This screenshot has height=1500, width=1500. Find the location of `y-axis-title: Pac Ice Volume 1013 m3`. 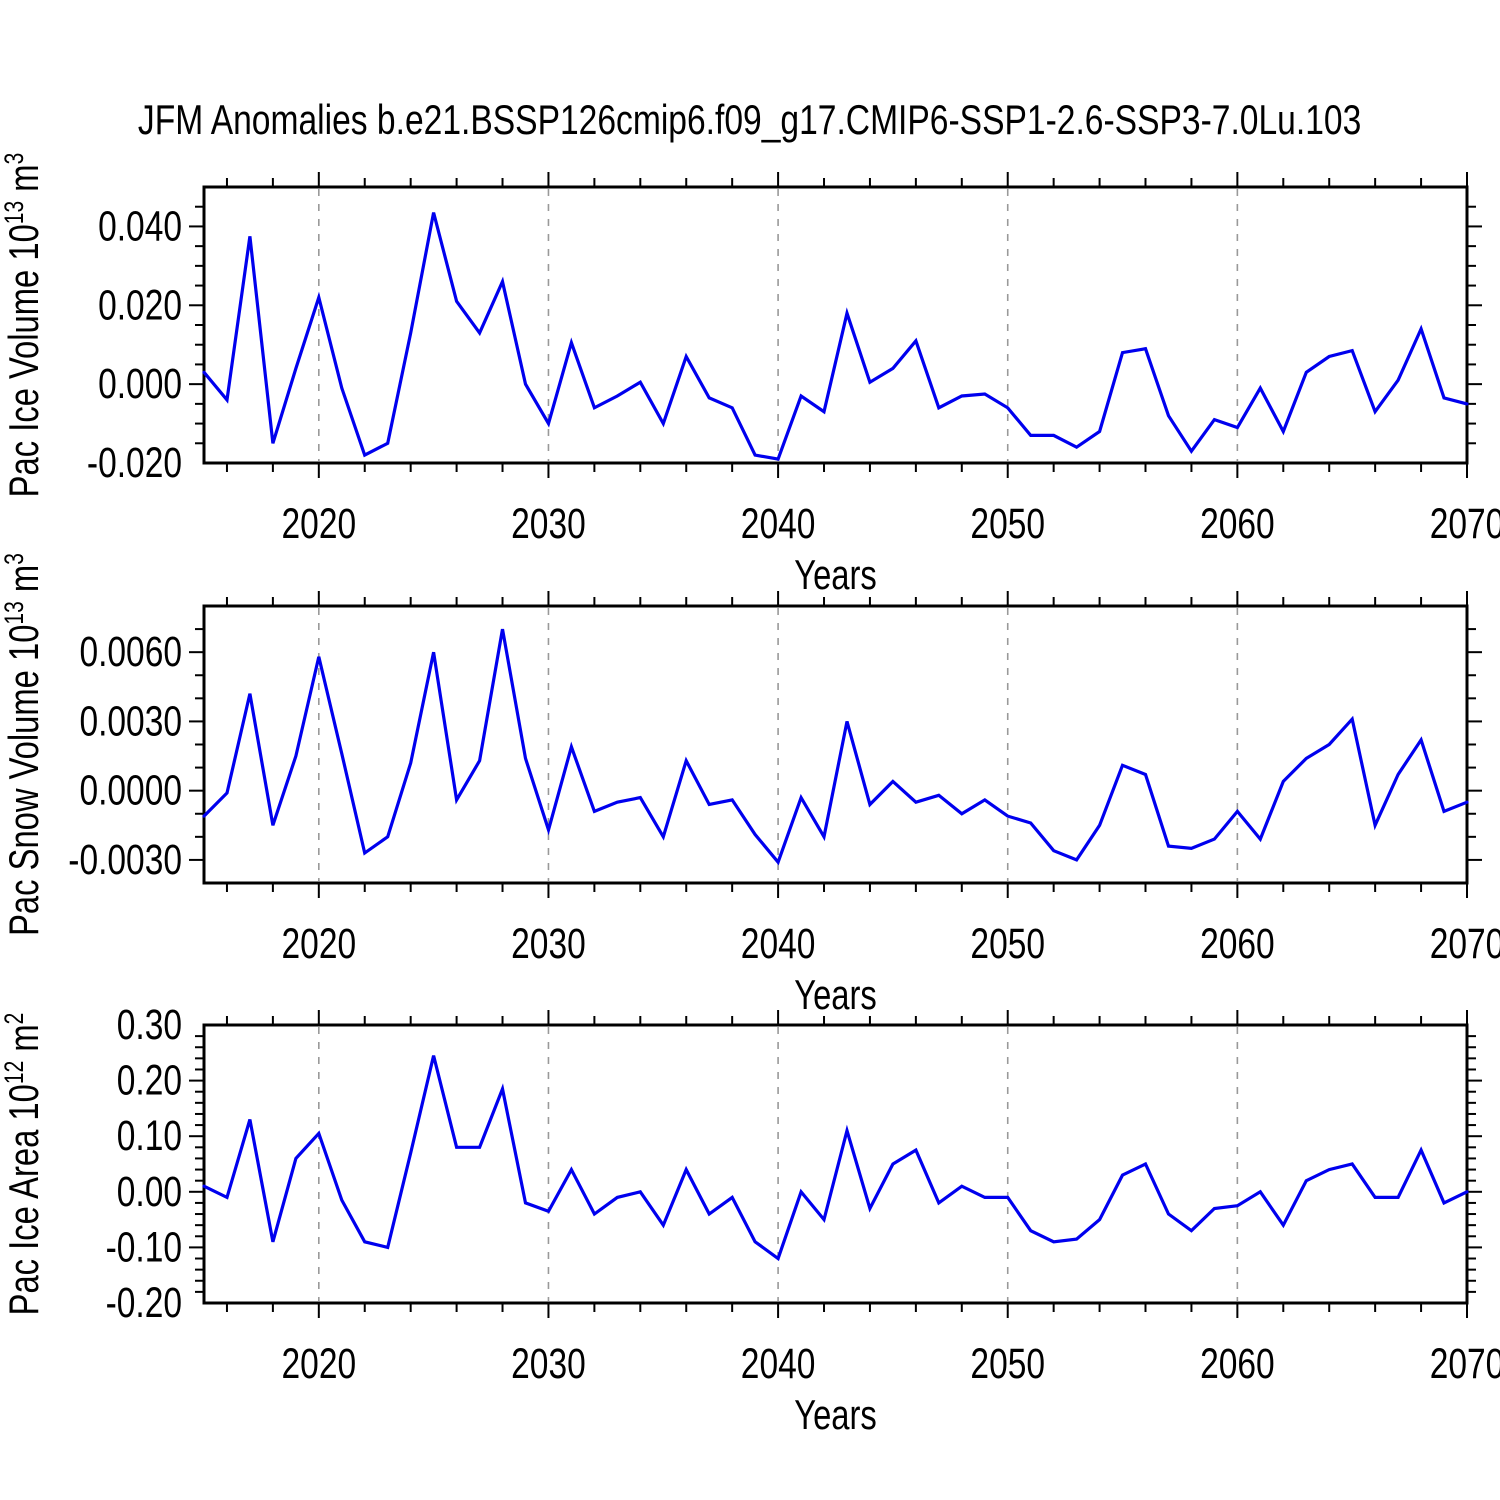

y-axis-title: Pac Ice Volume 1013 m3 is located at coordinates (23, 325).